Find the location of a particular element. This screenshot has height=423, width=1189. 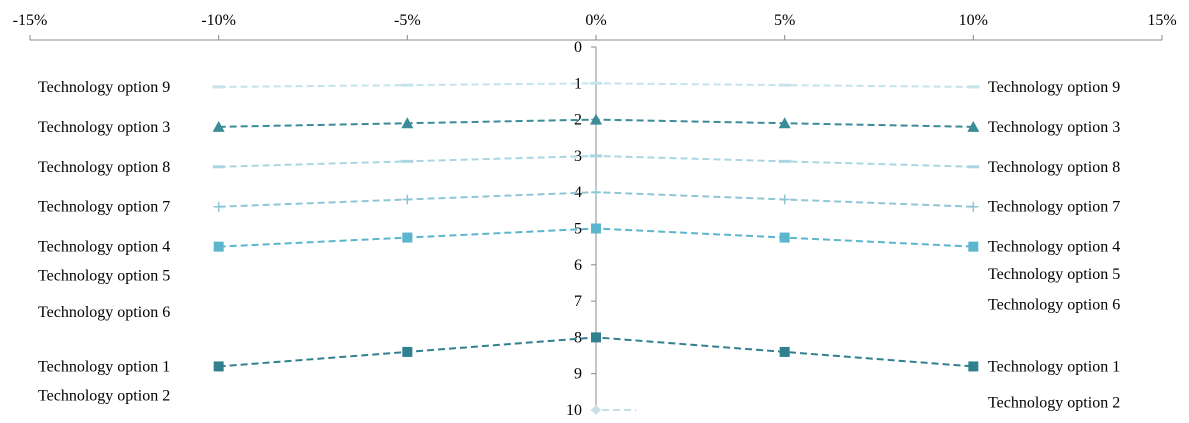

y-tick-label: 8 is located at coordinates (578, 337).